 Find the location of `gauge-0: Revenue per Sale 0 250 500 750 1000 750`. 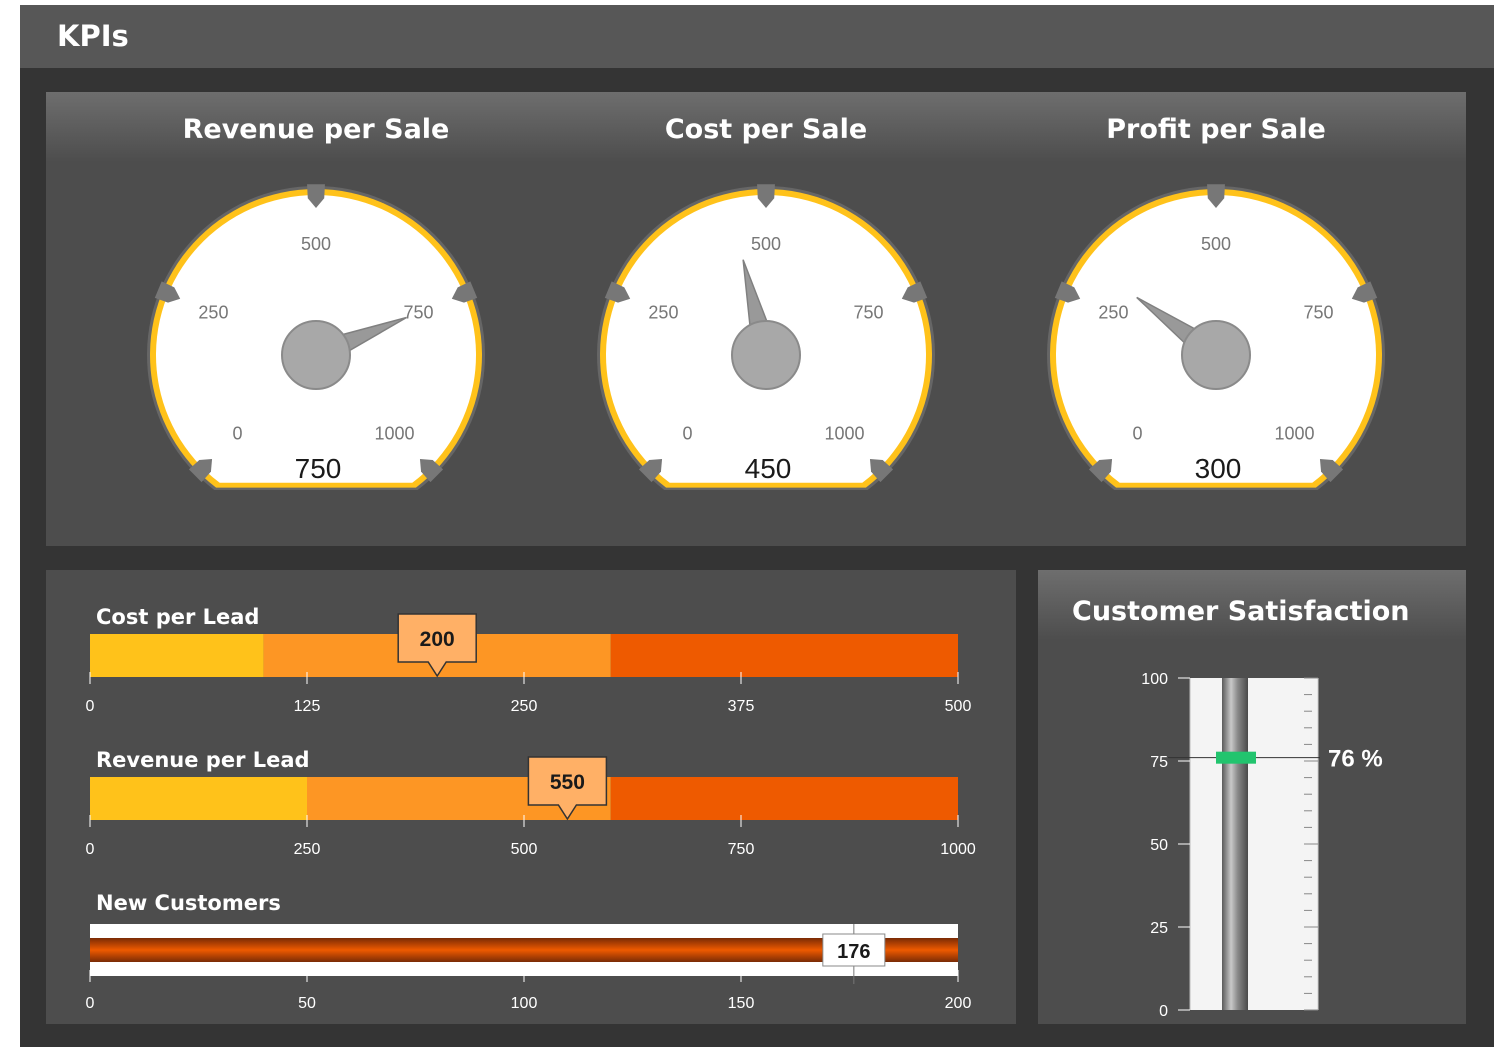

gauge-0: Revenue per Sale 0 250 500 750 1000 750 is located at coordinates (316, 302).